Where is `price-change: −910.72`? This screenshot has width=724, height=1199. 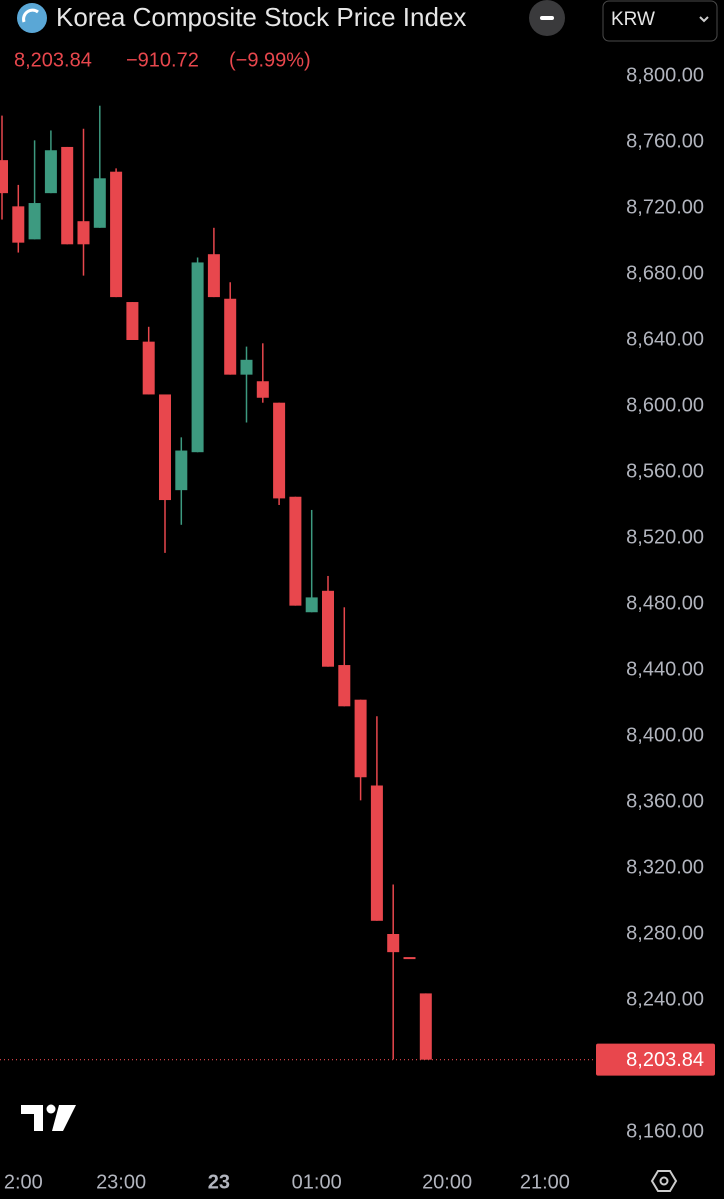
price-change: −910.72 is located at coordinates (162, 60).